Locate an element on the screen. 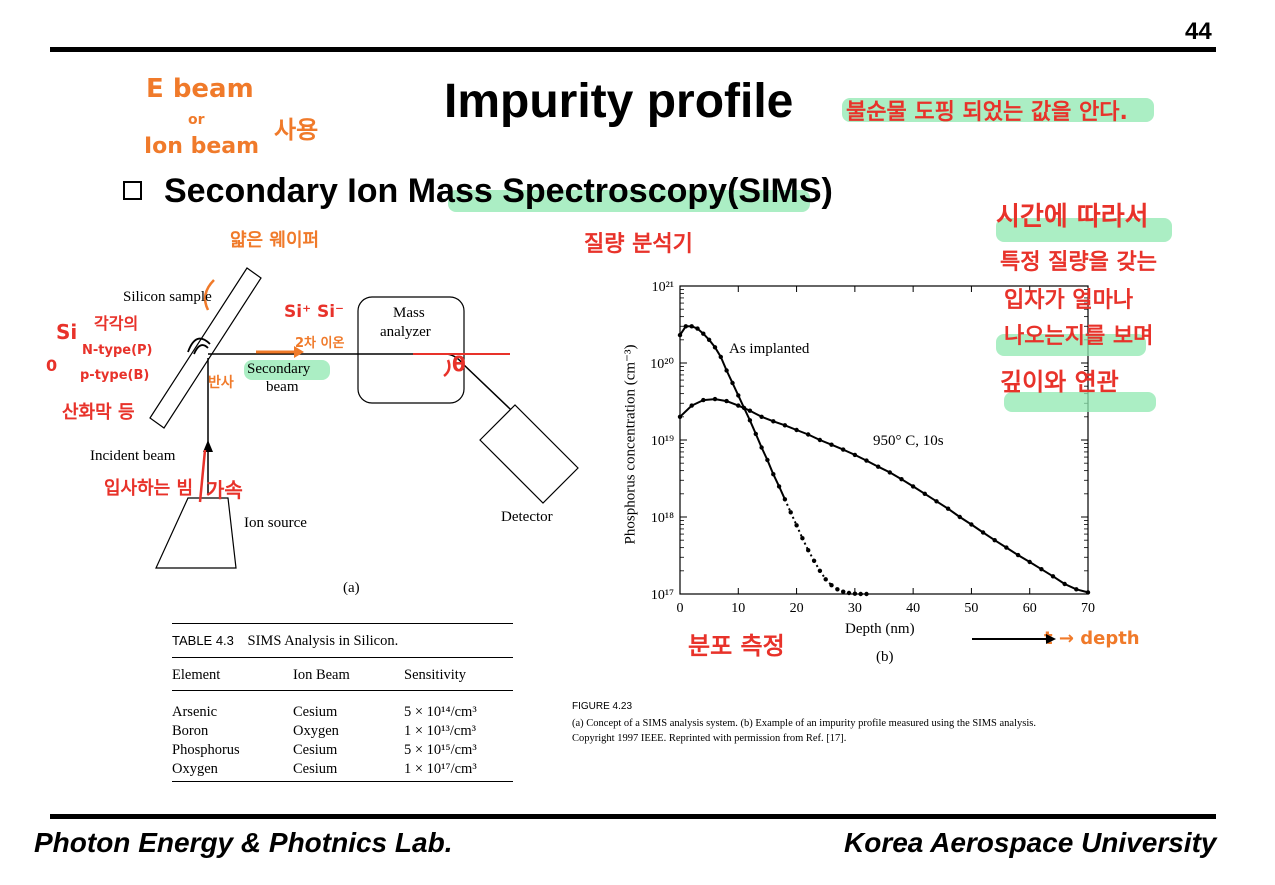 The image size is (1275, 885). red-angle-arc is located at coordinates (447, 368).